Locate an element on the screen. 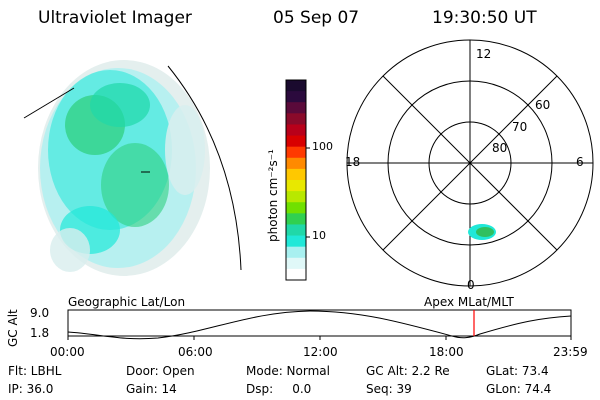 The height and width of the screenshot is (400, 600). altitude-plot is located at coordinates (319, 324).